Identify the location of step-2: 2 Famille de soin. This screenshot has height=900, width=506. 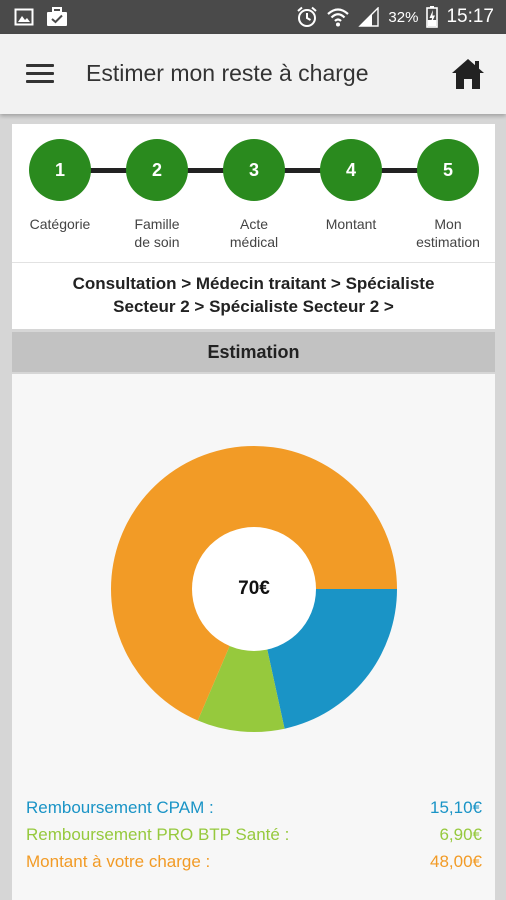
(157, 187).